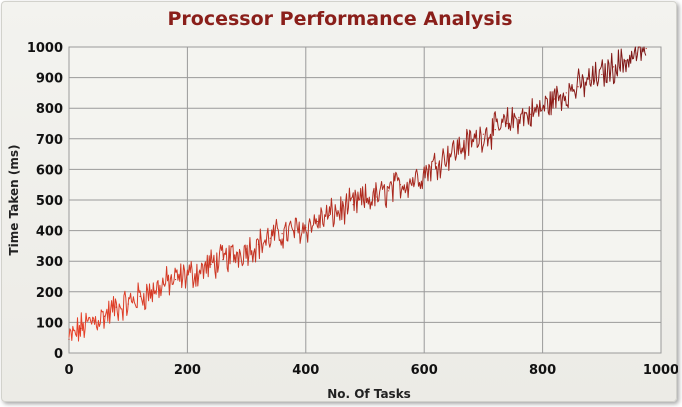 The width and height of the screenshot is (682, 407). What do you see at coordinates (58, 354) in the screenshot?
I see `y-tick-label: 0` at bounding box center [58, 354].